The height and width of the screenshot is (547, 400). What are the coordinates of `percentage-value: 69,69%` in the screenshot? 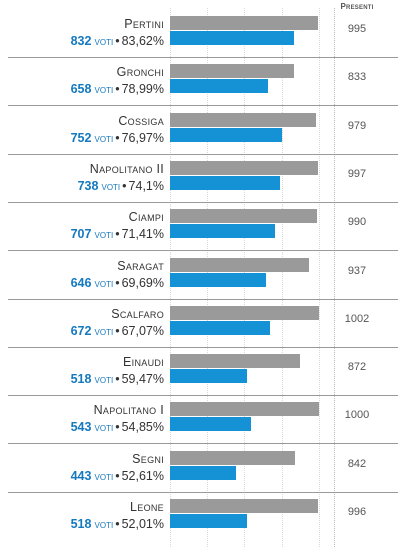 It's located at (142, 282).